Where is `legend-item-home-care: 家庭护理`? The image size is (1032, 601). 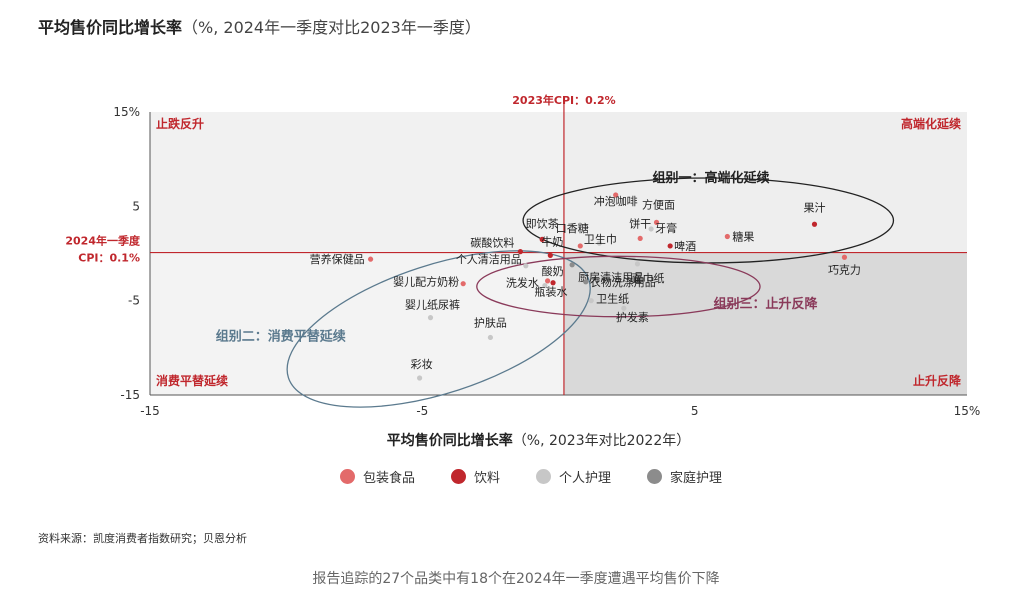 legend-item-home-care: 家庭护理 is located at coordinates (684, 476).